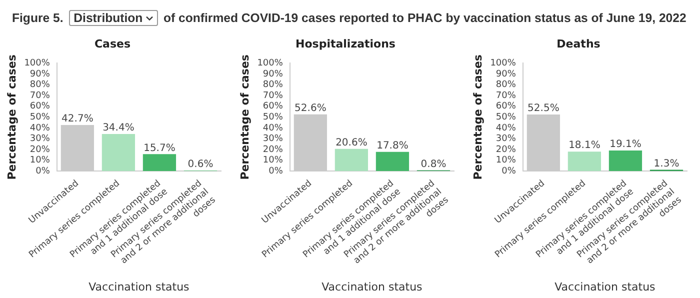 The image size is (700, 298). I want to click on data-label: 18.1%, so click(584, 146).